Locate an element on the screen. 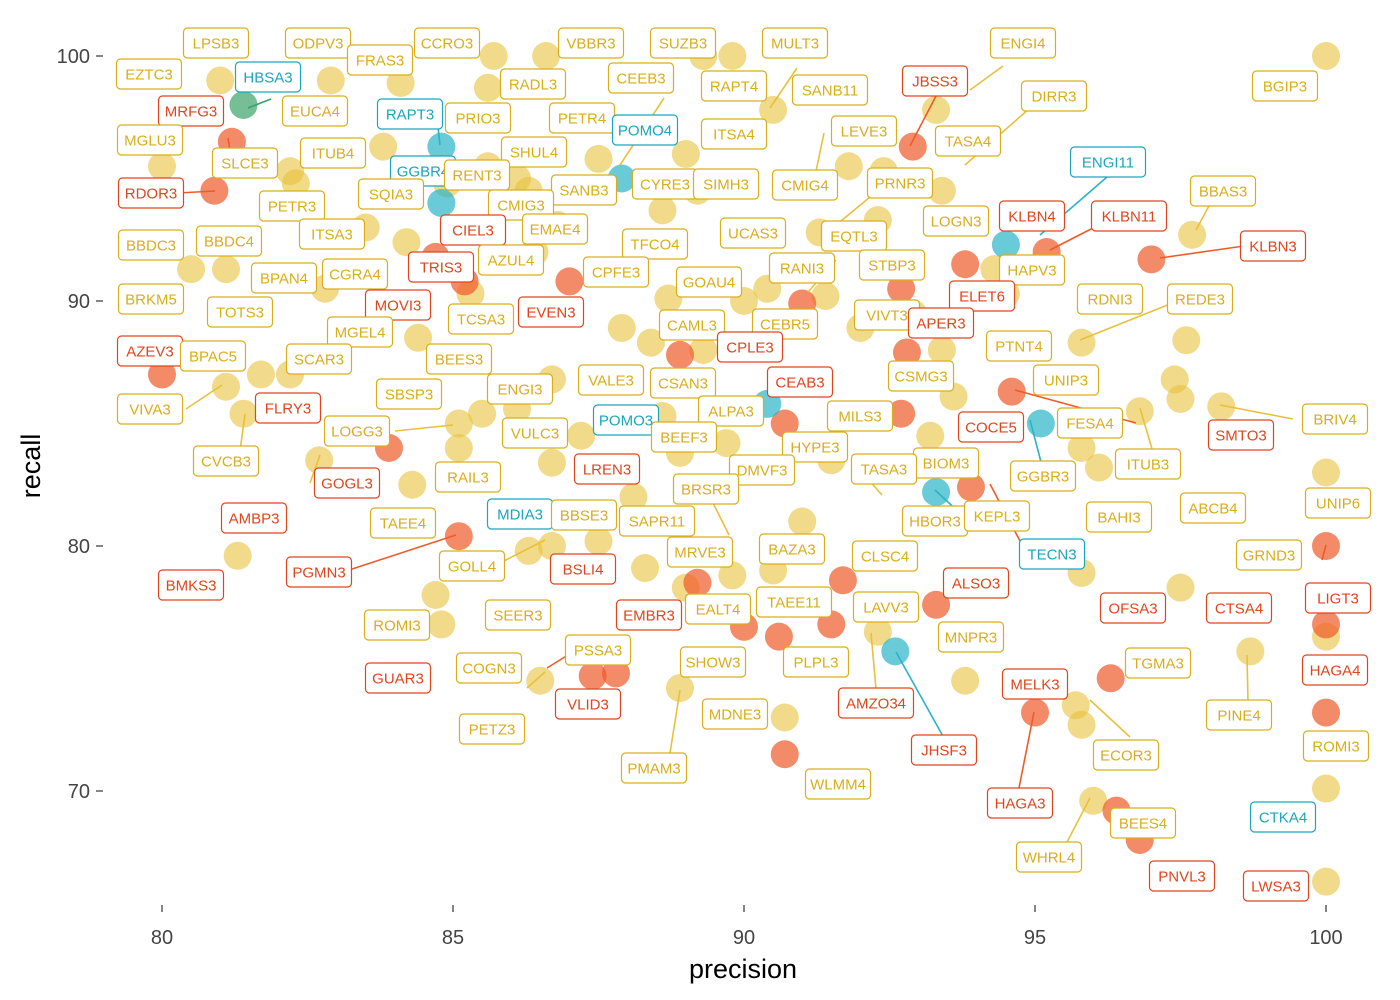 The height and width of the screenshot is (1000, 1400). label-text: GUAR3 is located at coordinates (398, 679).